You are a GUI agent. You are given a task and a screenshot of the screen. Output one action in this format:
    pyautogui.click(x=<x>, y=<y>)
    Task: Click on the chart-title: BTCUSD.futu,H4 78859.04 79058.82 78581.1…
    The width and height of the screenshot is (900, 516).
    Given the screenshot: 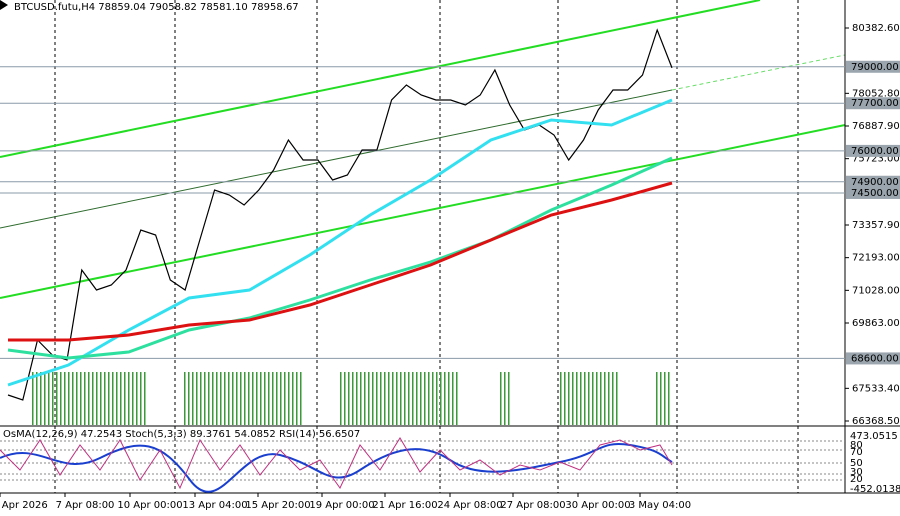 What is the action you would take?
    pyautogui.click(x=156, y=7)
    